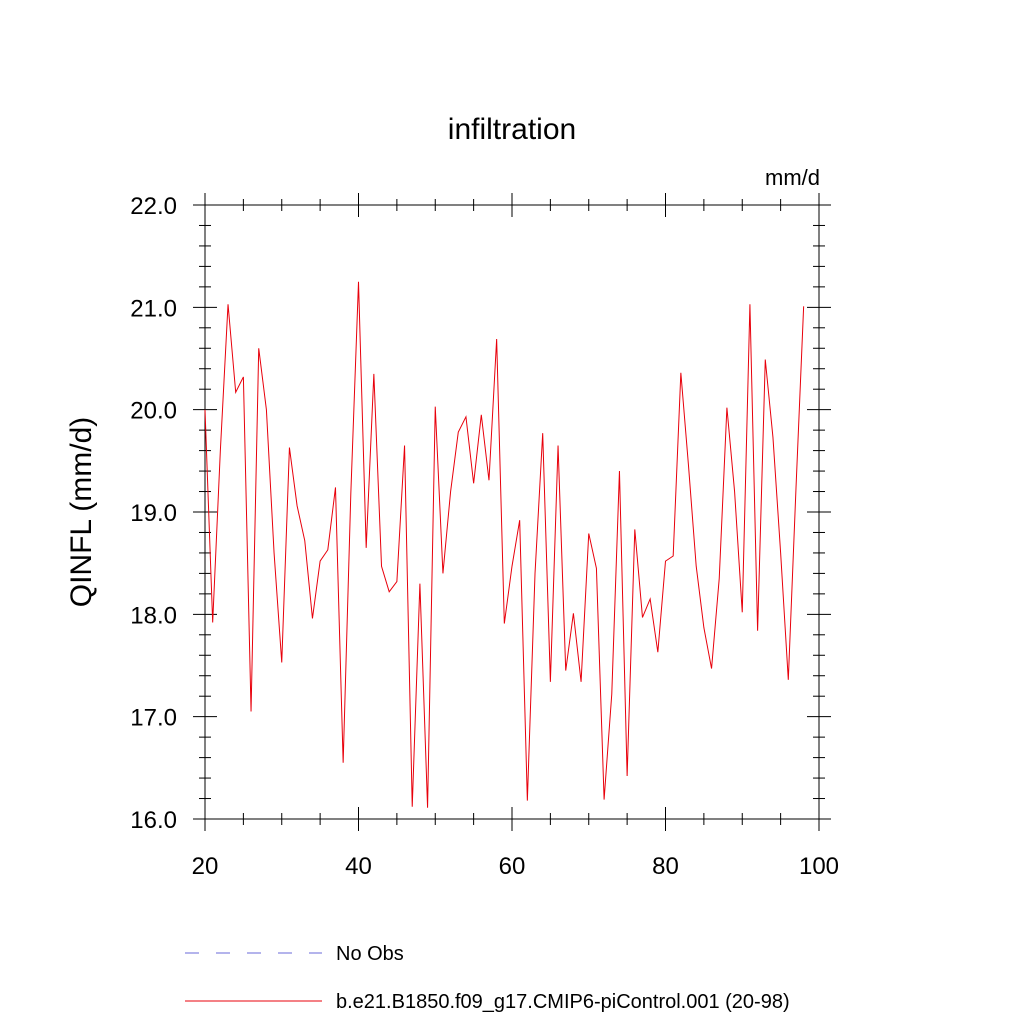 This screenshot has width=1024, height=1024. What do you see at coordinates (512, 129) in the screenshot?
I see `chart-title: infiltration` at bounding box center [512, 129].